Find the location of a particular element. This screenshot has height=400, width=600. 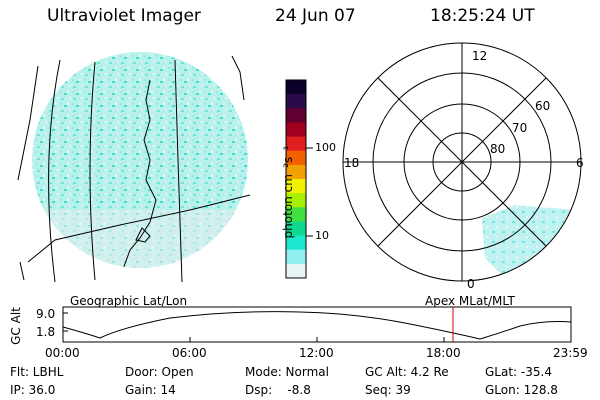

colorbar-tick-10: 10 is located at coordinates (322, 235).